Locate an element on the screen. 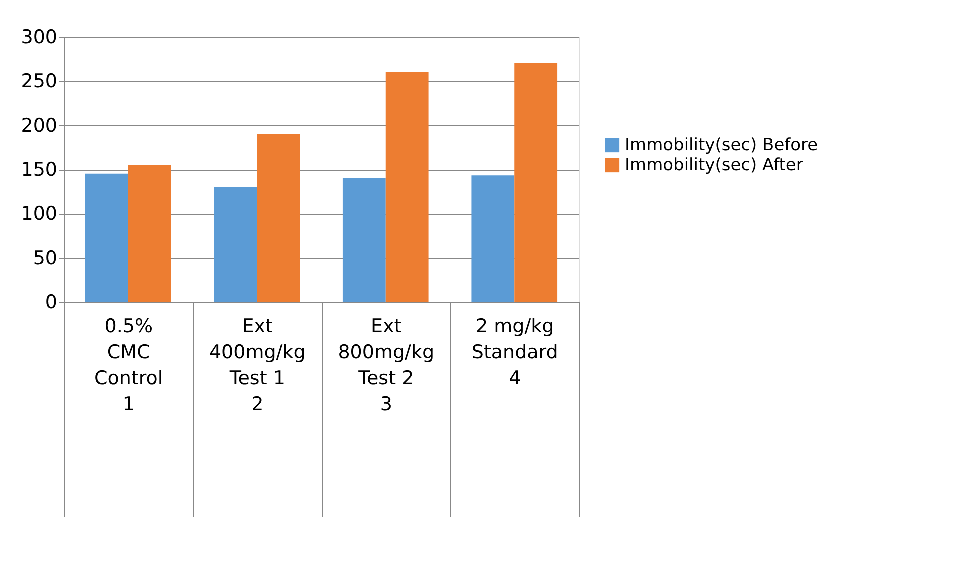  y-tick-label: 50 is located at coordinates (45, 258).